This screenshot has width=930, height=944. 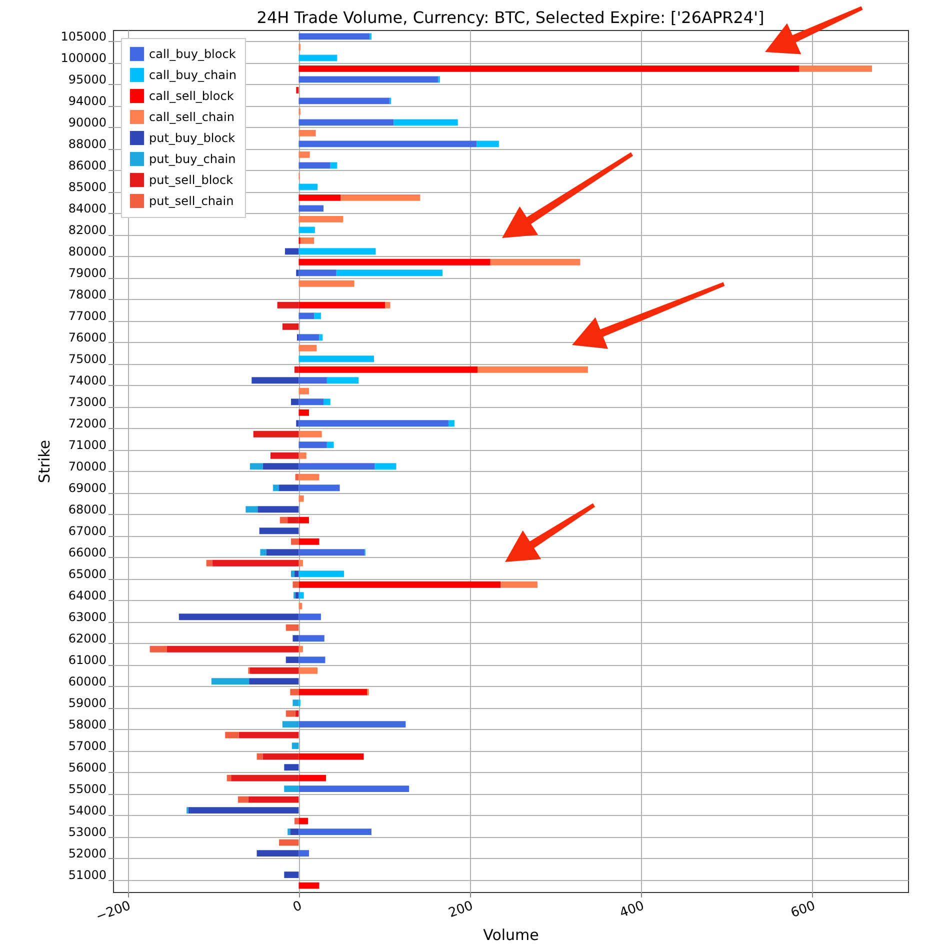 What do you see at coordinates (632, 910) in the screenshot?
I see `x-tick-label: 400` at bounding box center [632, 910].